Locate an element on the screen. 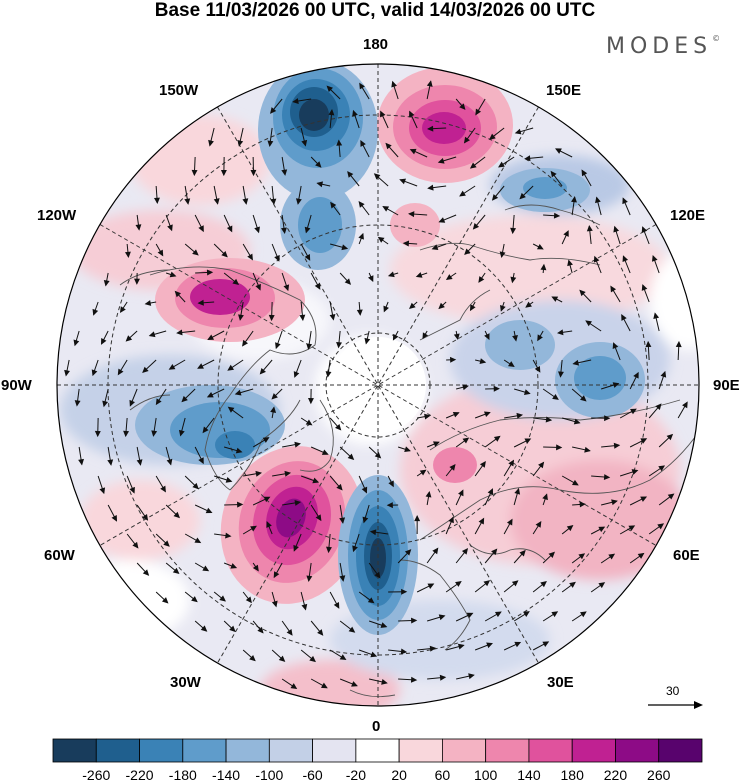 This screenshot has height=783, width=750. lon-label-120w: 120W is located at coordinates (57, 215).